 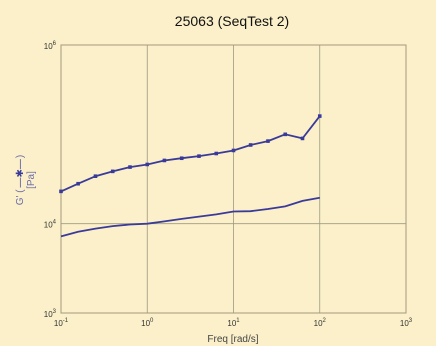 I want to click on chart-title: 25063 (SeqTest 2), so click(x=232, y=21).